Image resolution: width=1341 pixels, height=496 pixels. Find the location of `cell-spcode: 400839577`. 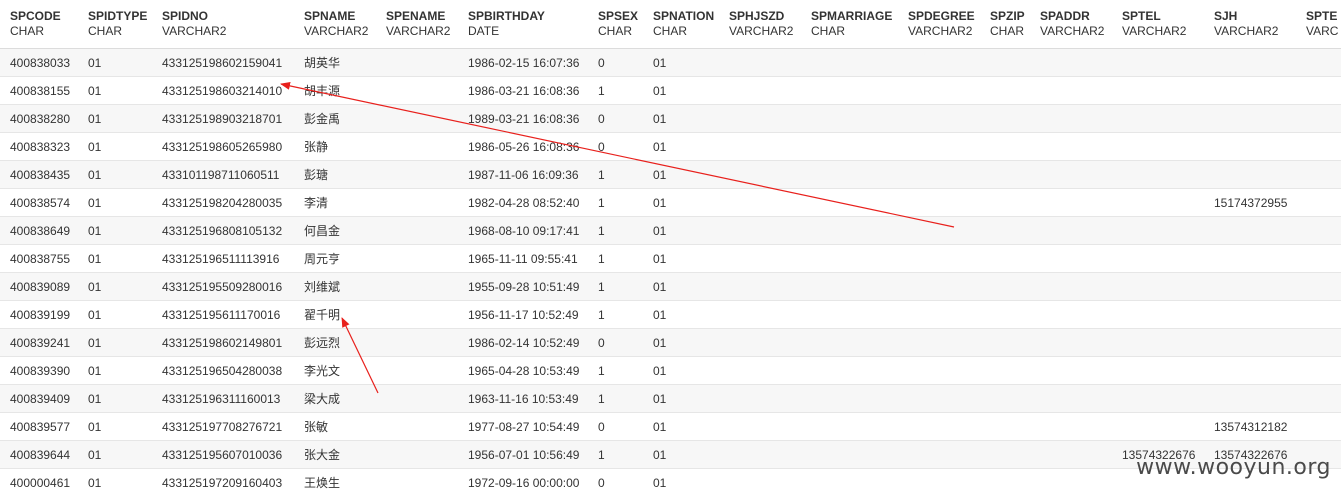

cell-spcode: 400839577 is located at coordinates (39, 426).